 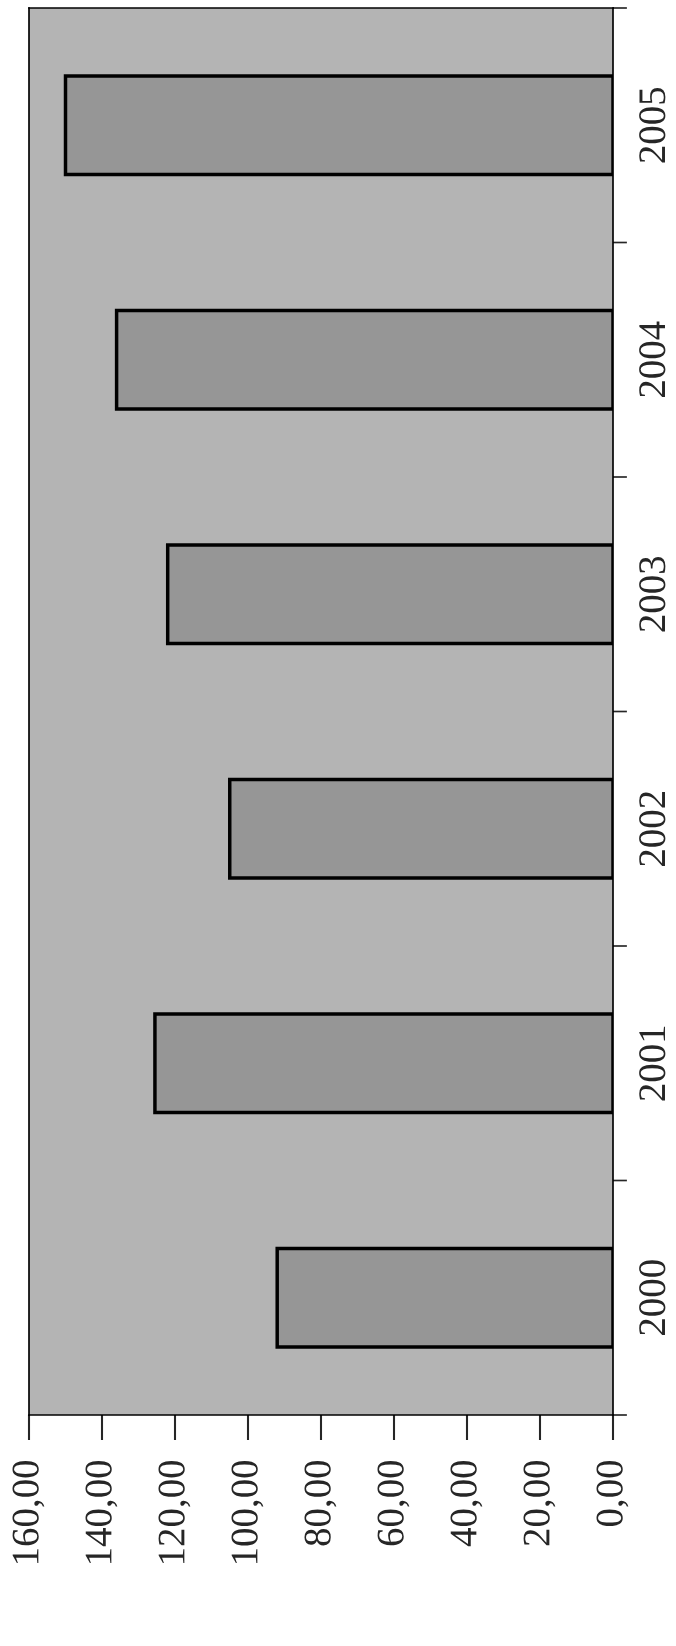 What do you see at coordinates (320, 1503) in the screenshot?
I see `x-tick-label: 80,00` at bounding box center [320, 1503].